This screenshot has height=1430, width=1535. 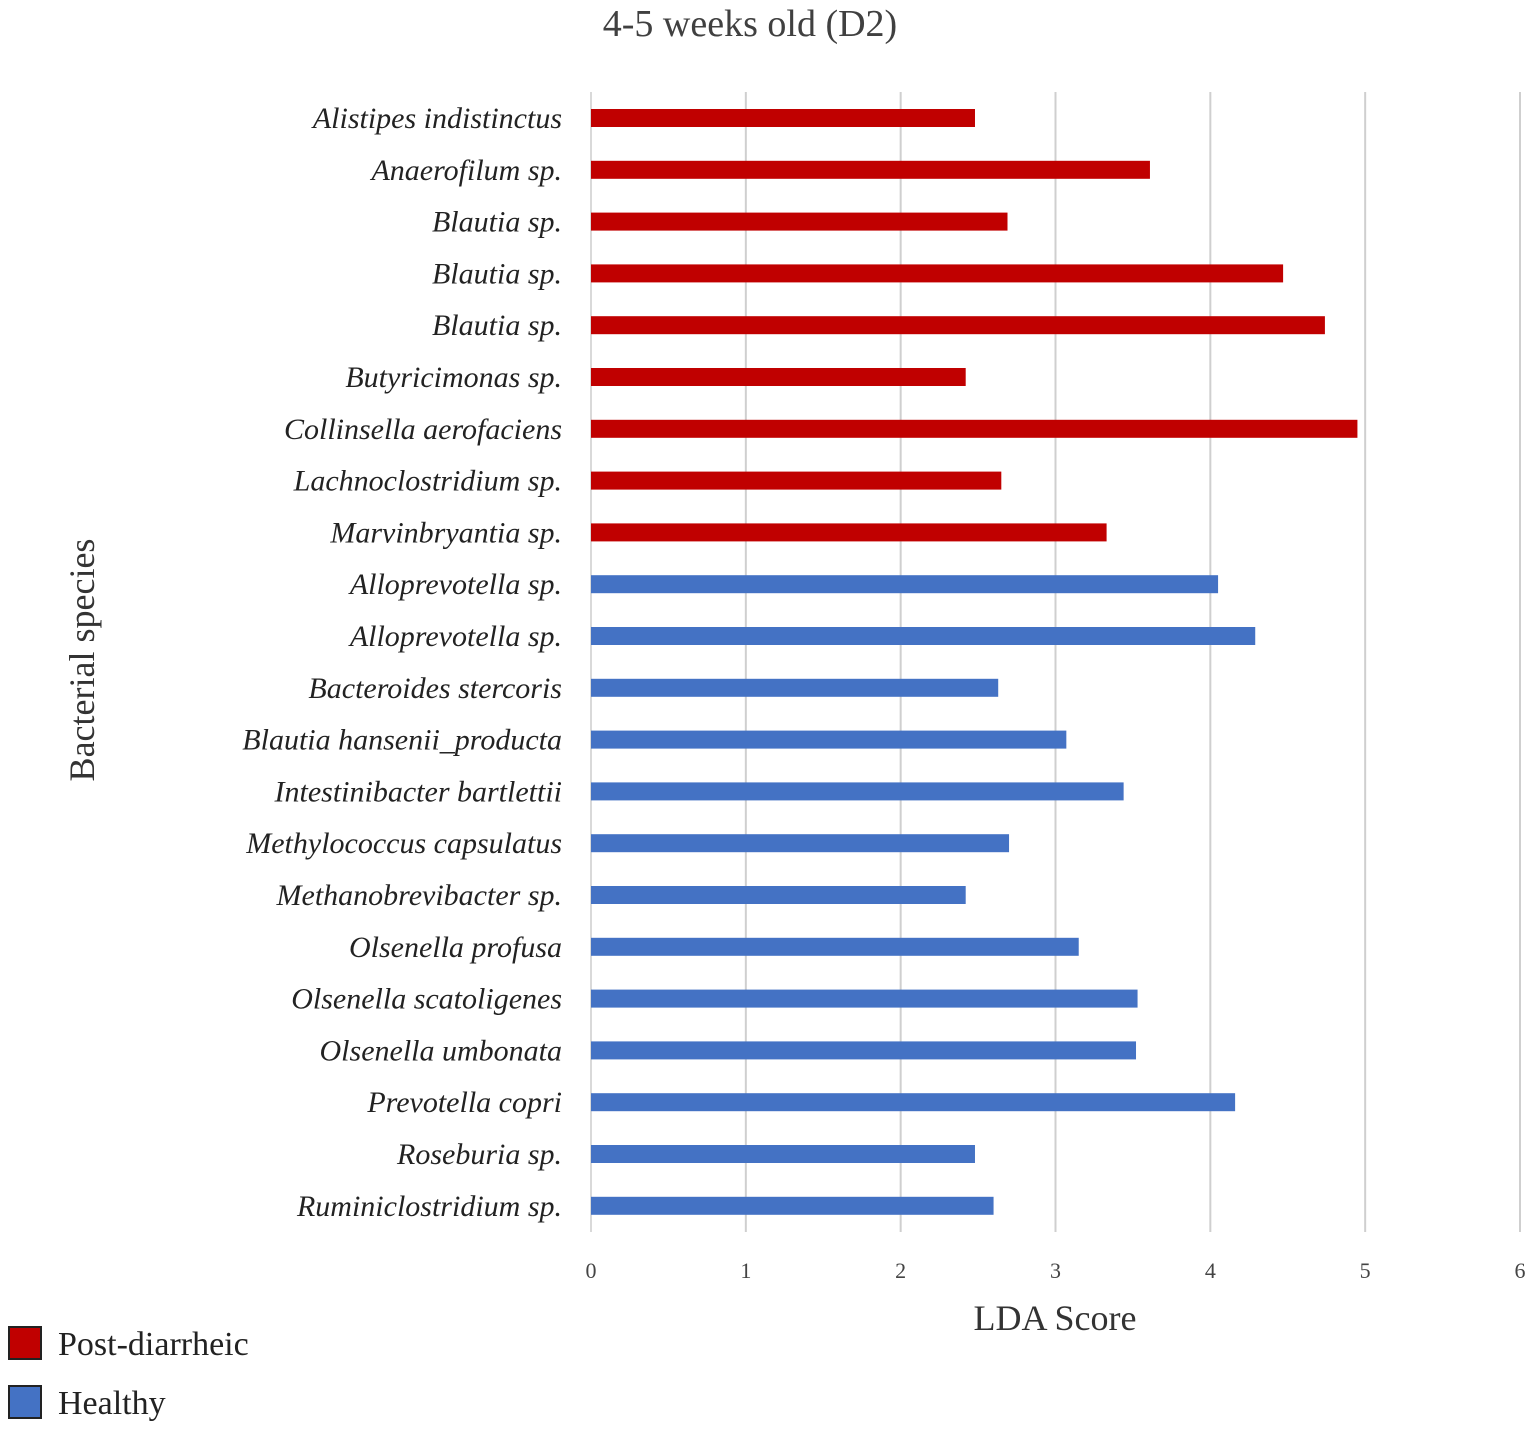 What do you see at coordinates (441, 1050) in the screenshot?
I see `category-label: Olsenella umbonata` at bounding box center [441, 1050].